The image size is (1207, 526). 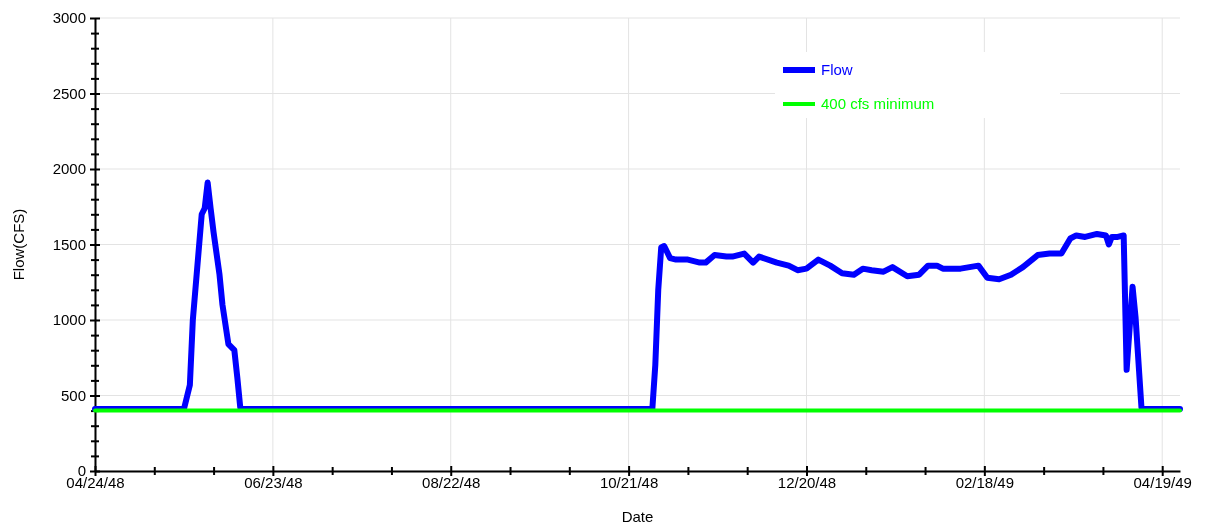 I want to click on y-tick-label: 500, so click(x=73, y=395).